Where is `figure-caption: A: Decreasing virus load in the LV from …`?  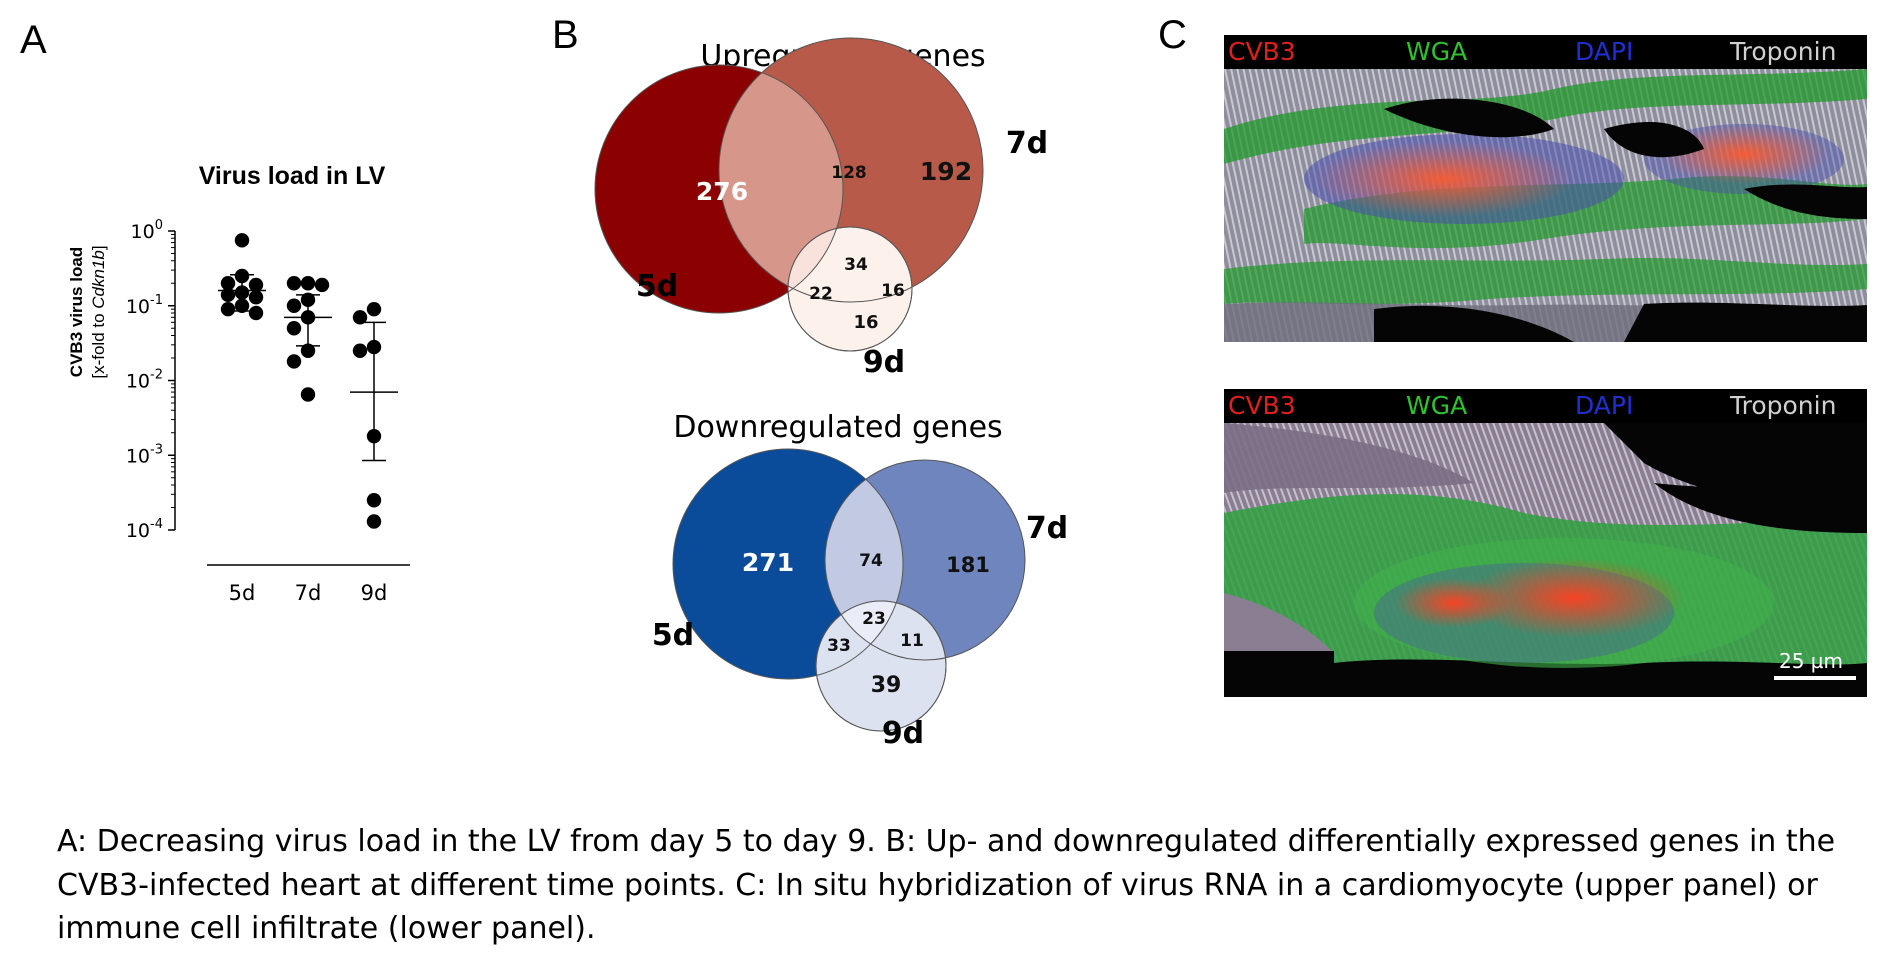 figure-caption: A: Decreasing virus load in the LV from … is located at coordinates (957, 885).